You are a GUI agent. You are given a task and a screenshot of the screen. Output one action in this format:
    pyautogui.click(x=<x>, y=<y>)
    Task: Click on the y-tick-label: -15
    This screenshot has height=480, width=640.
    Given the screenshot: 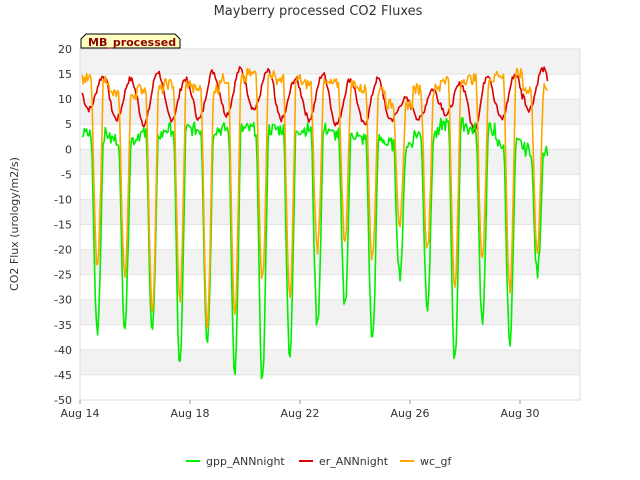 What is the action you would take?
    pyautogui.click(x=63, y=225)
    